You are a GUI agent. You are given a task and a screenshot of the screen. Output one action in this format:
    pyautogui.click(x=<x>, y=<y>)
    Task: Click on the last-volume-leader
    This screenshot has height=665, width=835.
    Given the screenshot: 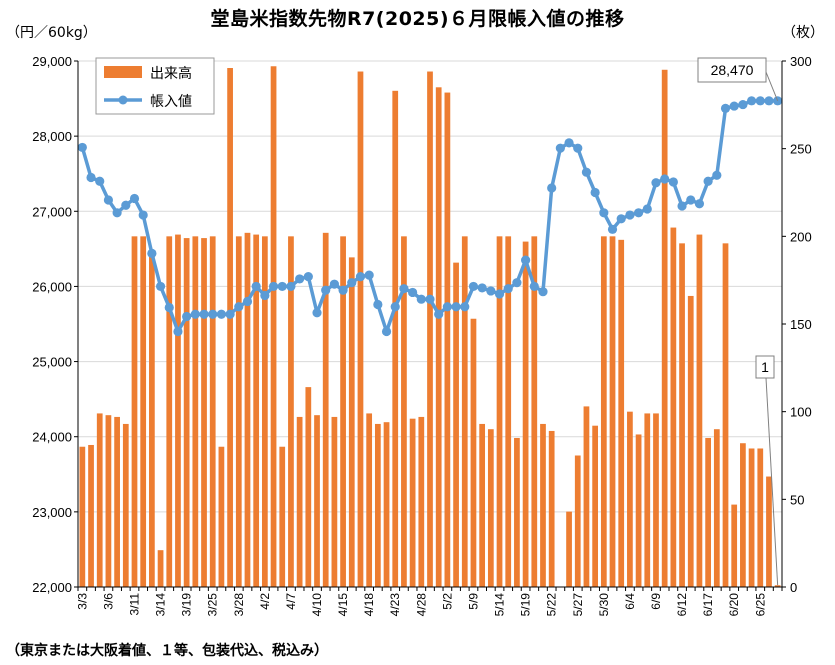 What is the action you would take?
    pyautogui.click(x=772, y=481)
    